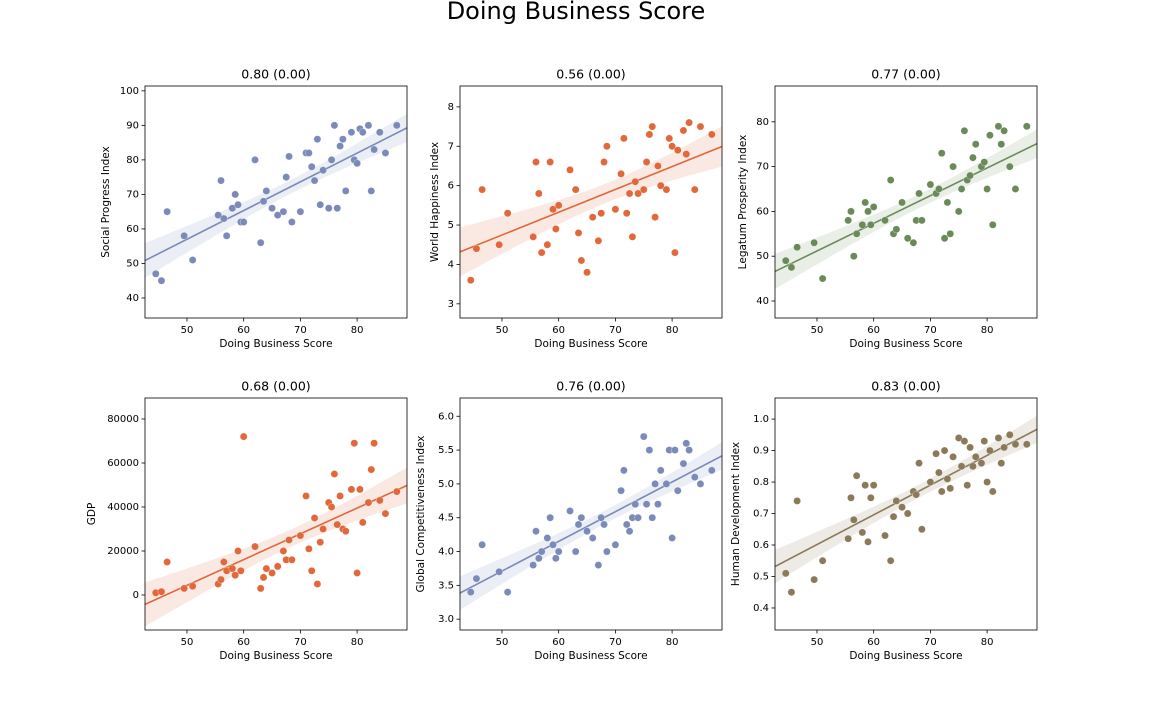 The height and width of the screenshot is (720, 1152). I want to click on y-tick-label: 0.6, so click(761, 545).